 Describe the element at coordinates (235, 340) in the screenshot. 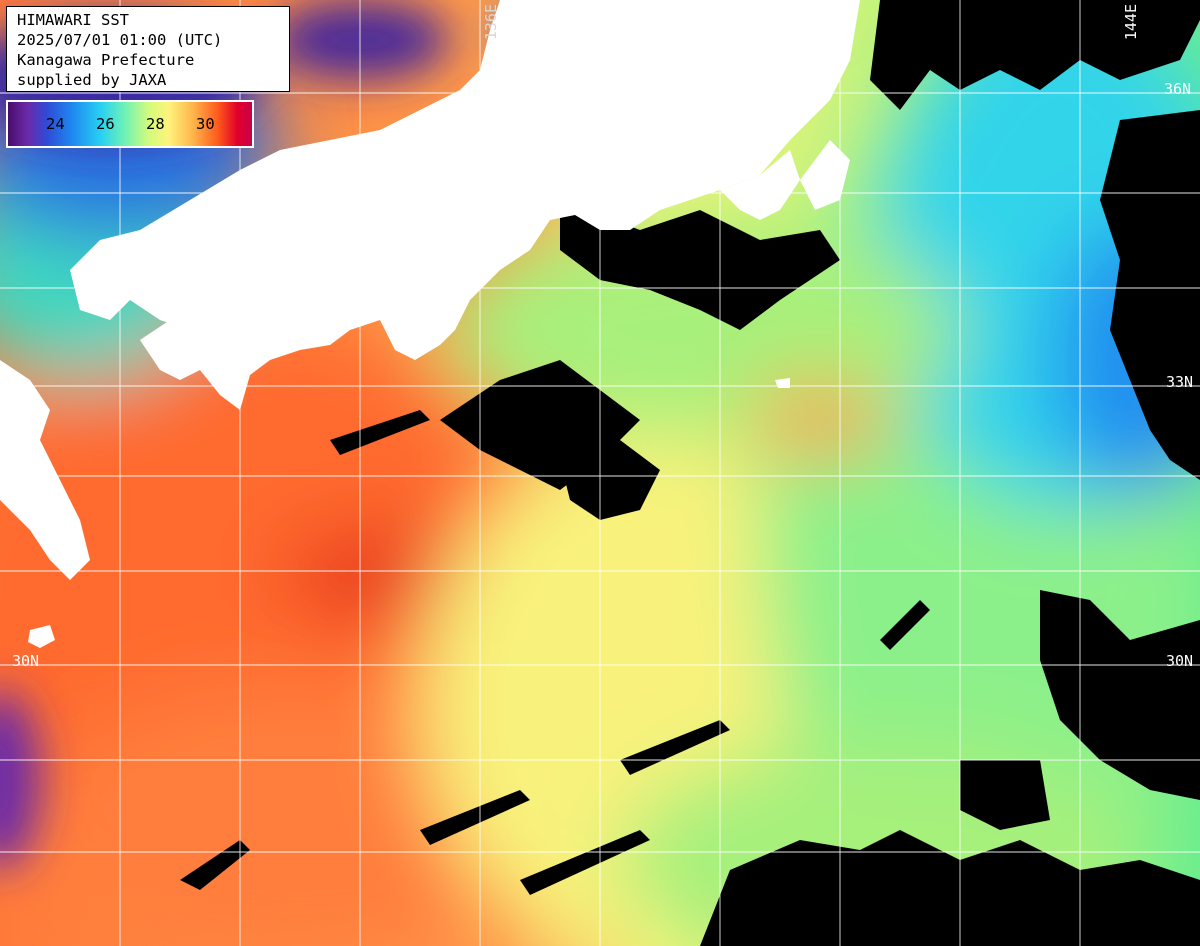

I see `land-shikoku` at that location.